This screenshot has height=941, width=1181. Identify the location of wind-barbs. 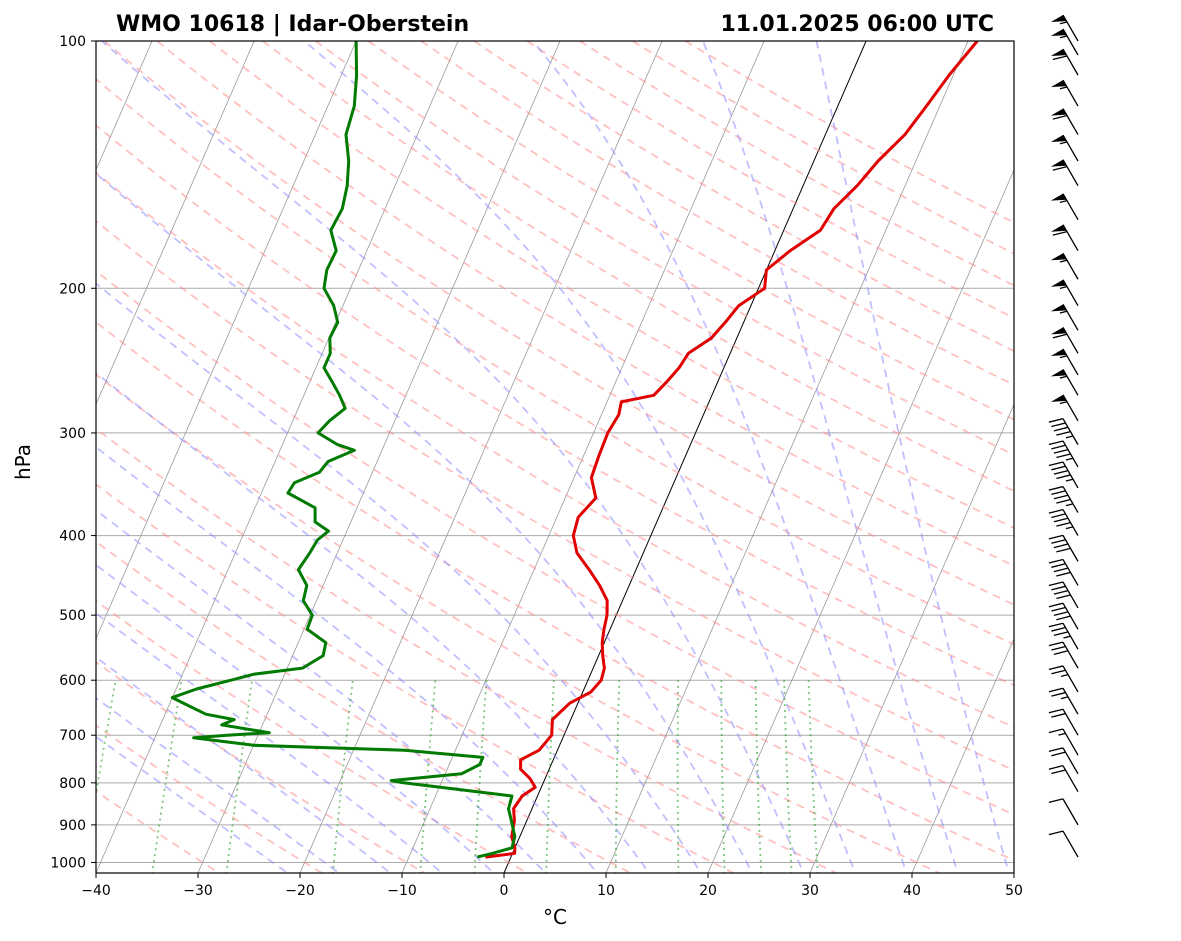
(1063, 436).